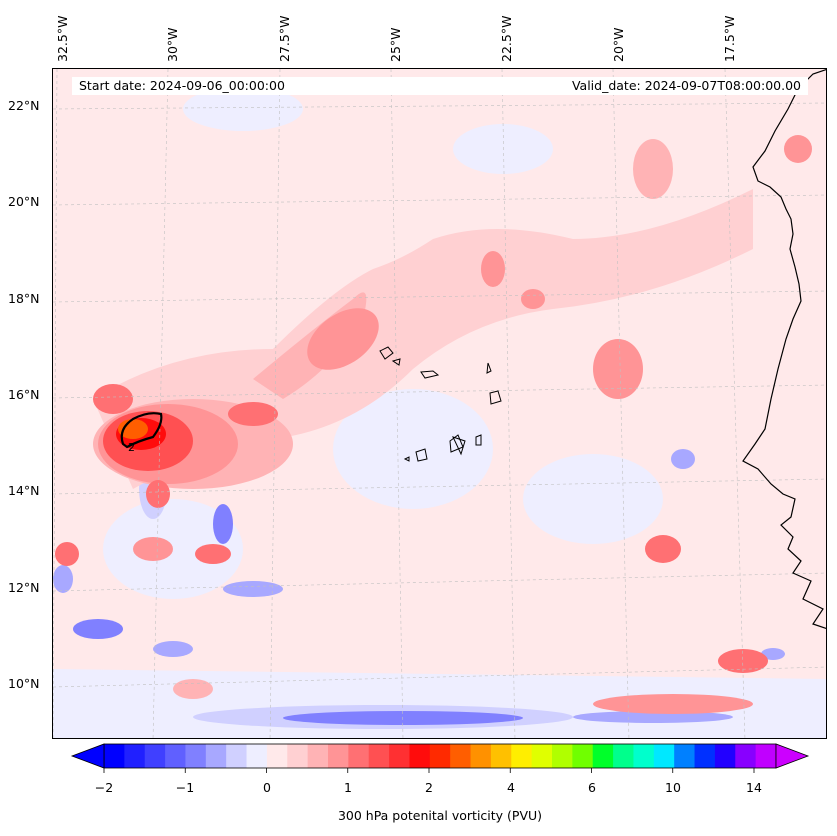 The height and width of the screenshot is (836, 837). Describe the element at coordinates (24, 201) in the screenshot. I see `lat-label-20n: 20°N` at that location.